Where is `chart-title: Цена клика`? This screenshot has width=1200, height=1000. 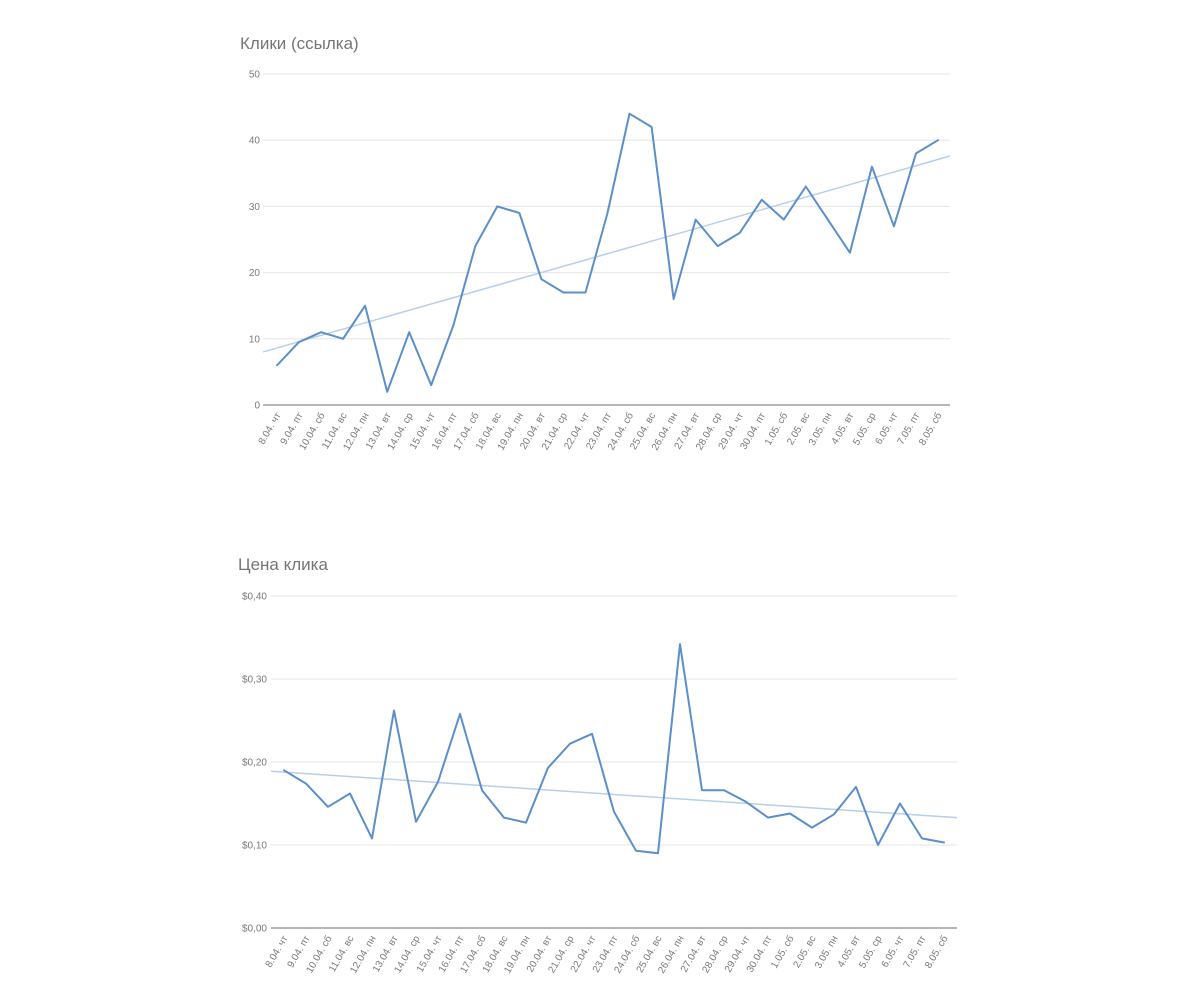 chart-title: Цена клика is located at coordinates (283, 564).